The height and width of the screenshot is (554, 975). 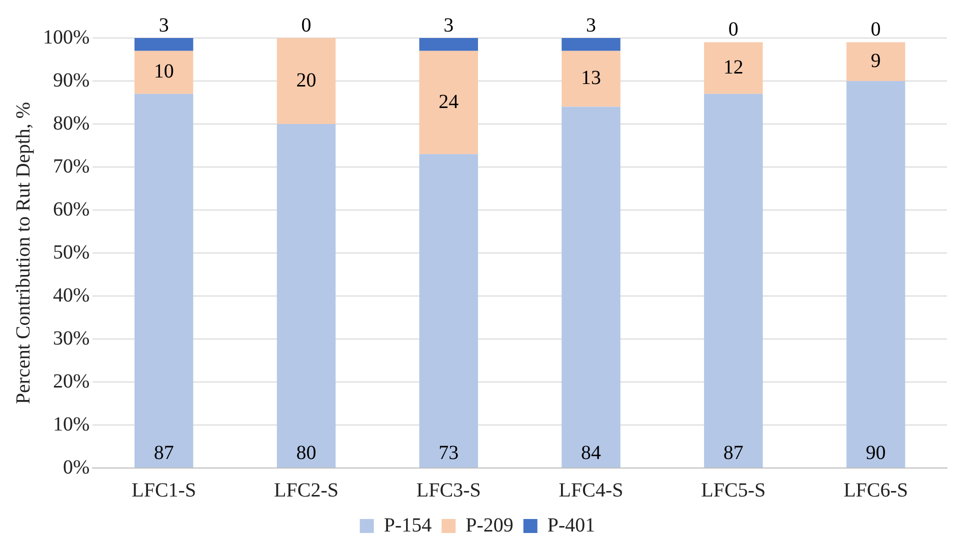 I want to click on data-label: 20, so click(x=306, y=80).